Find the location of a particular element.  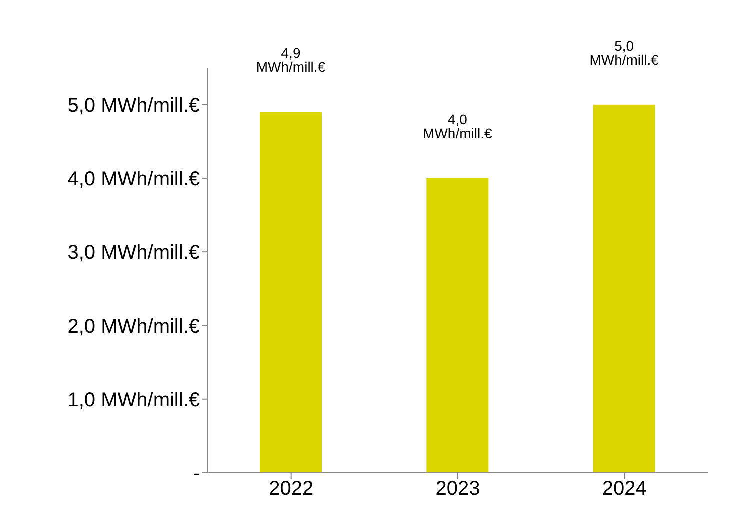

x-tick-label: 2024 is located at coordinates (624, 489).